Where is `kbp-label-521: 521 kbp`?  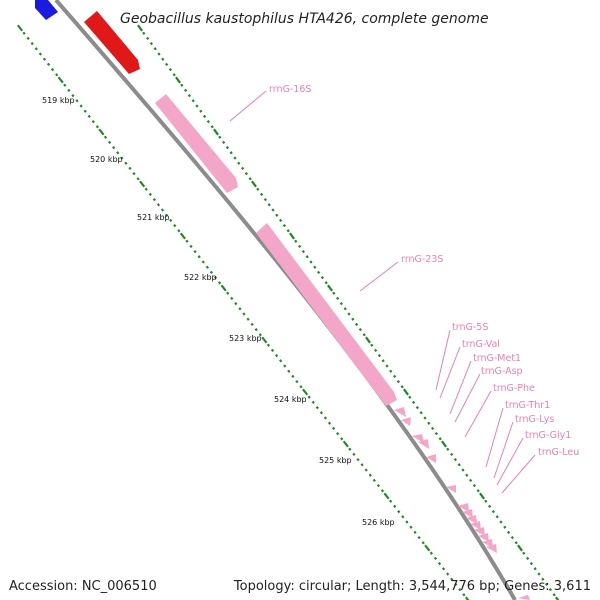
kbp-label-521: 521 kbp is located at coordinates (153, 217).